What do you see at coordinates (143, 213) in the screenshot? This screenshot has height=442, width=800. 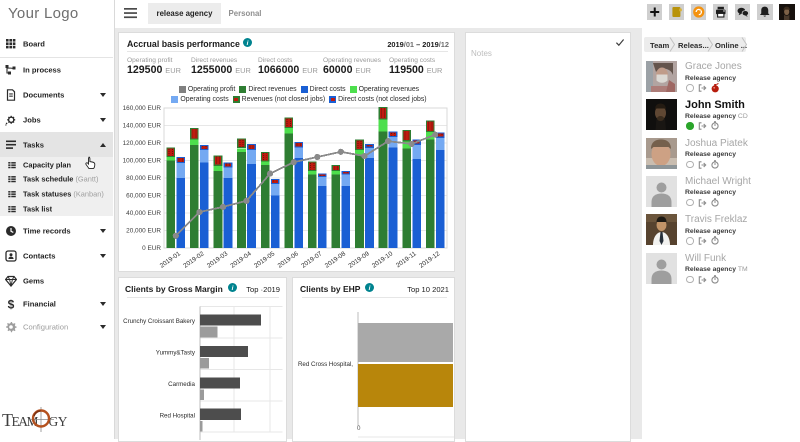 I see `svg-text: 40,000 EUR` at bounding box center [143, 213].